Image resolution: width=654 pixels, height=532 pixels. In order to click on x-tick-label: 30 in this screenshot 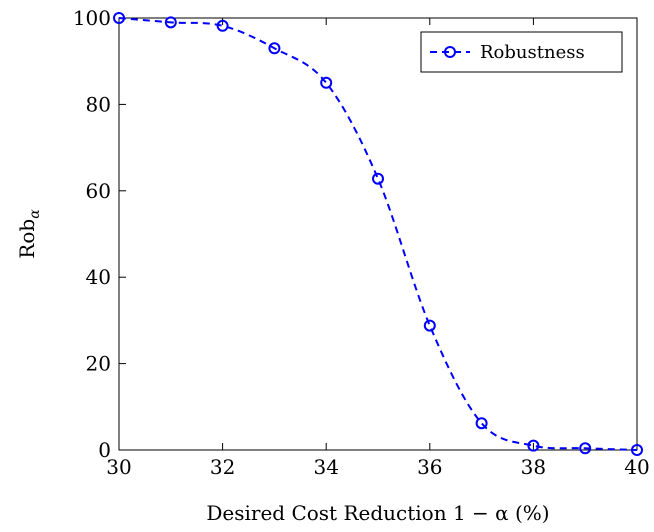, I will do `click(118, 467)`.